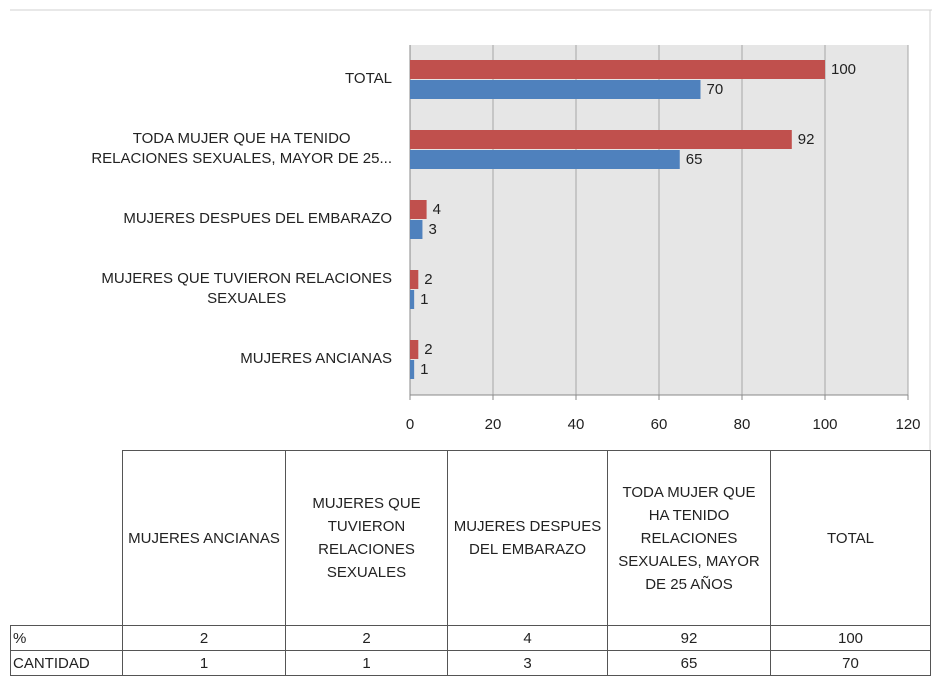  What do you see at coordinates (806, 139) in the screenshot?
I see `data-label: 92` at bounding box center [806, 139].